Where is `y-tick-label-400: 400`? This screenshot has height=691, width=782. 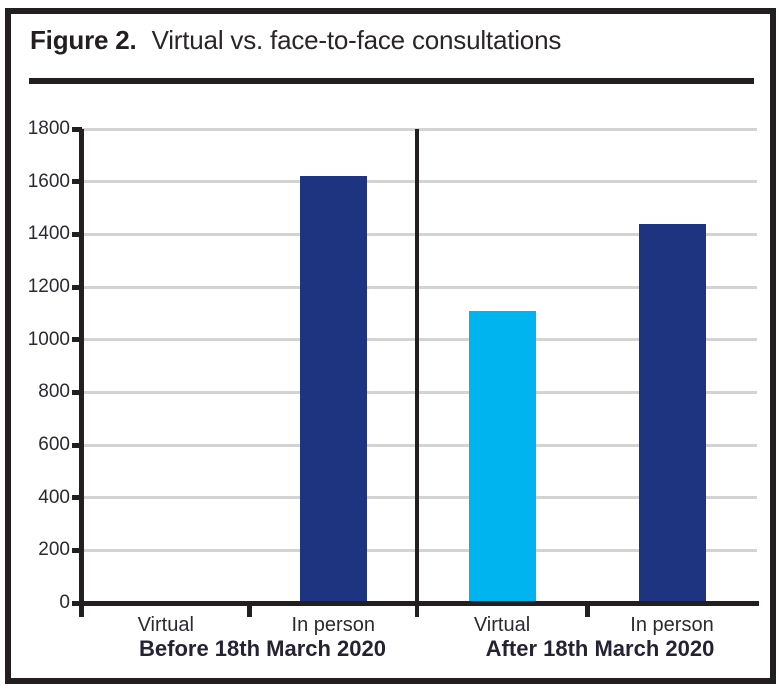 y-tick-label-400: 400 is located at coordinates (54, 497).